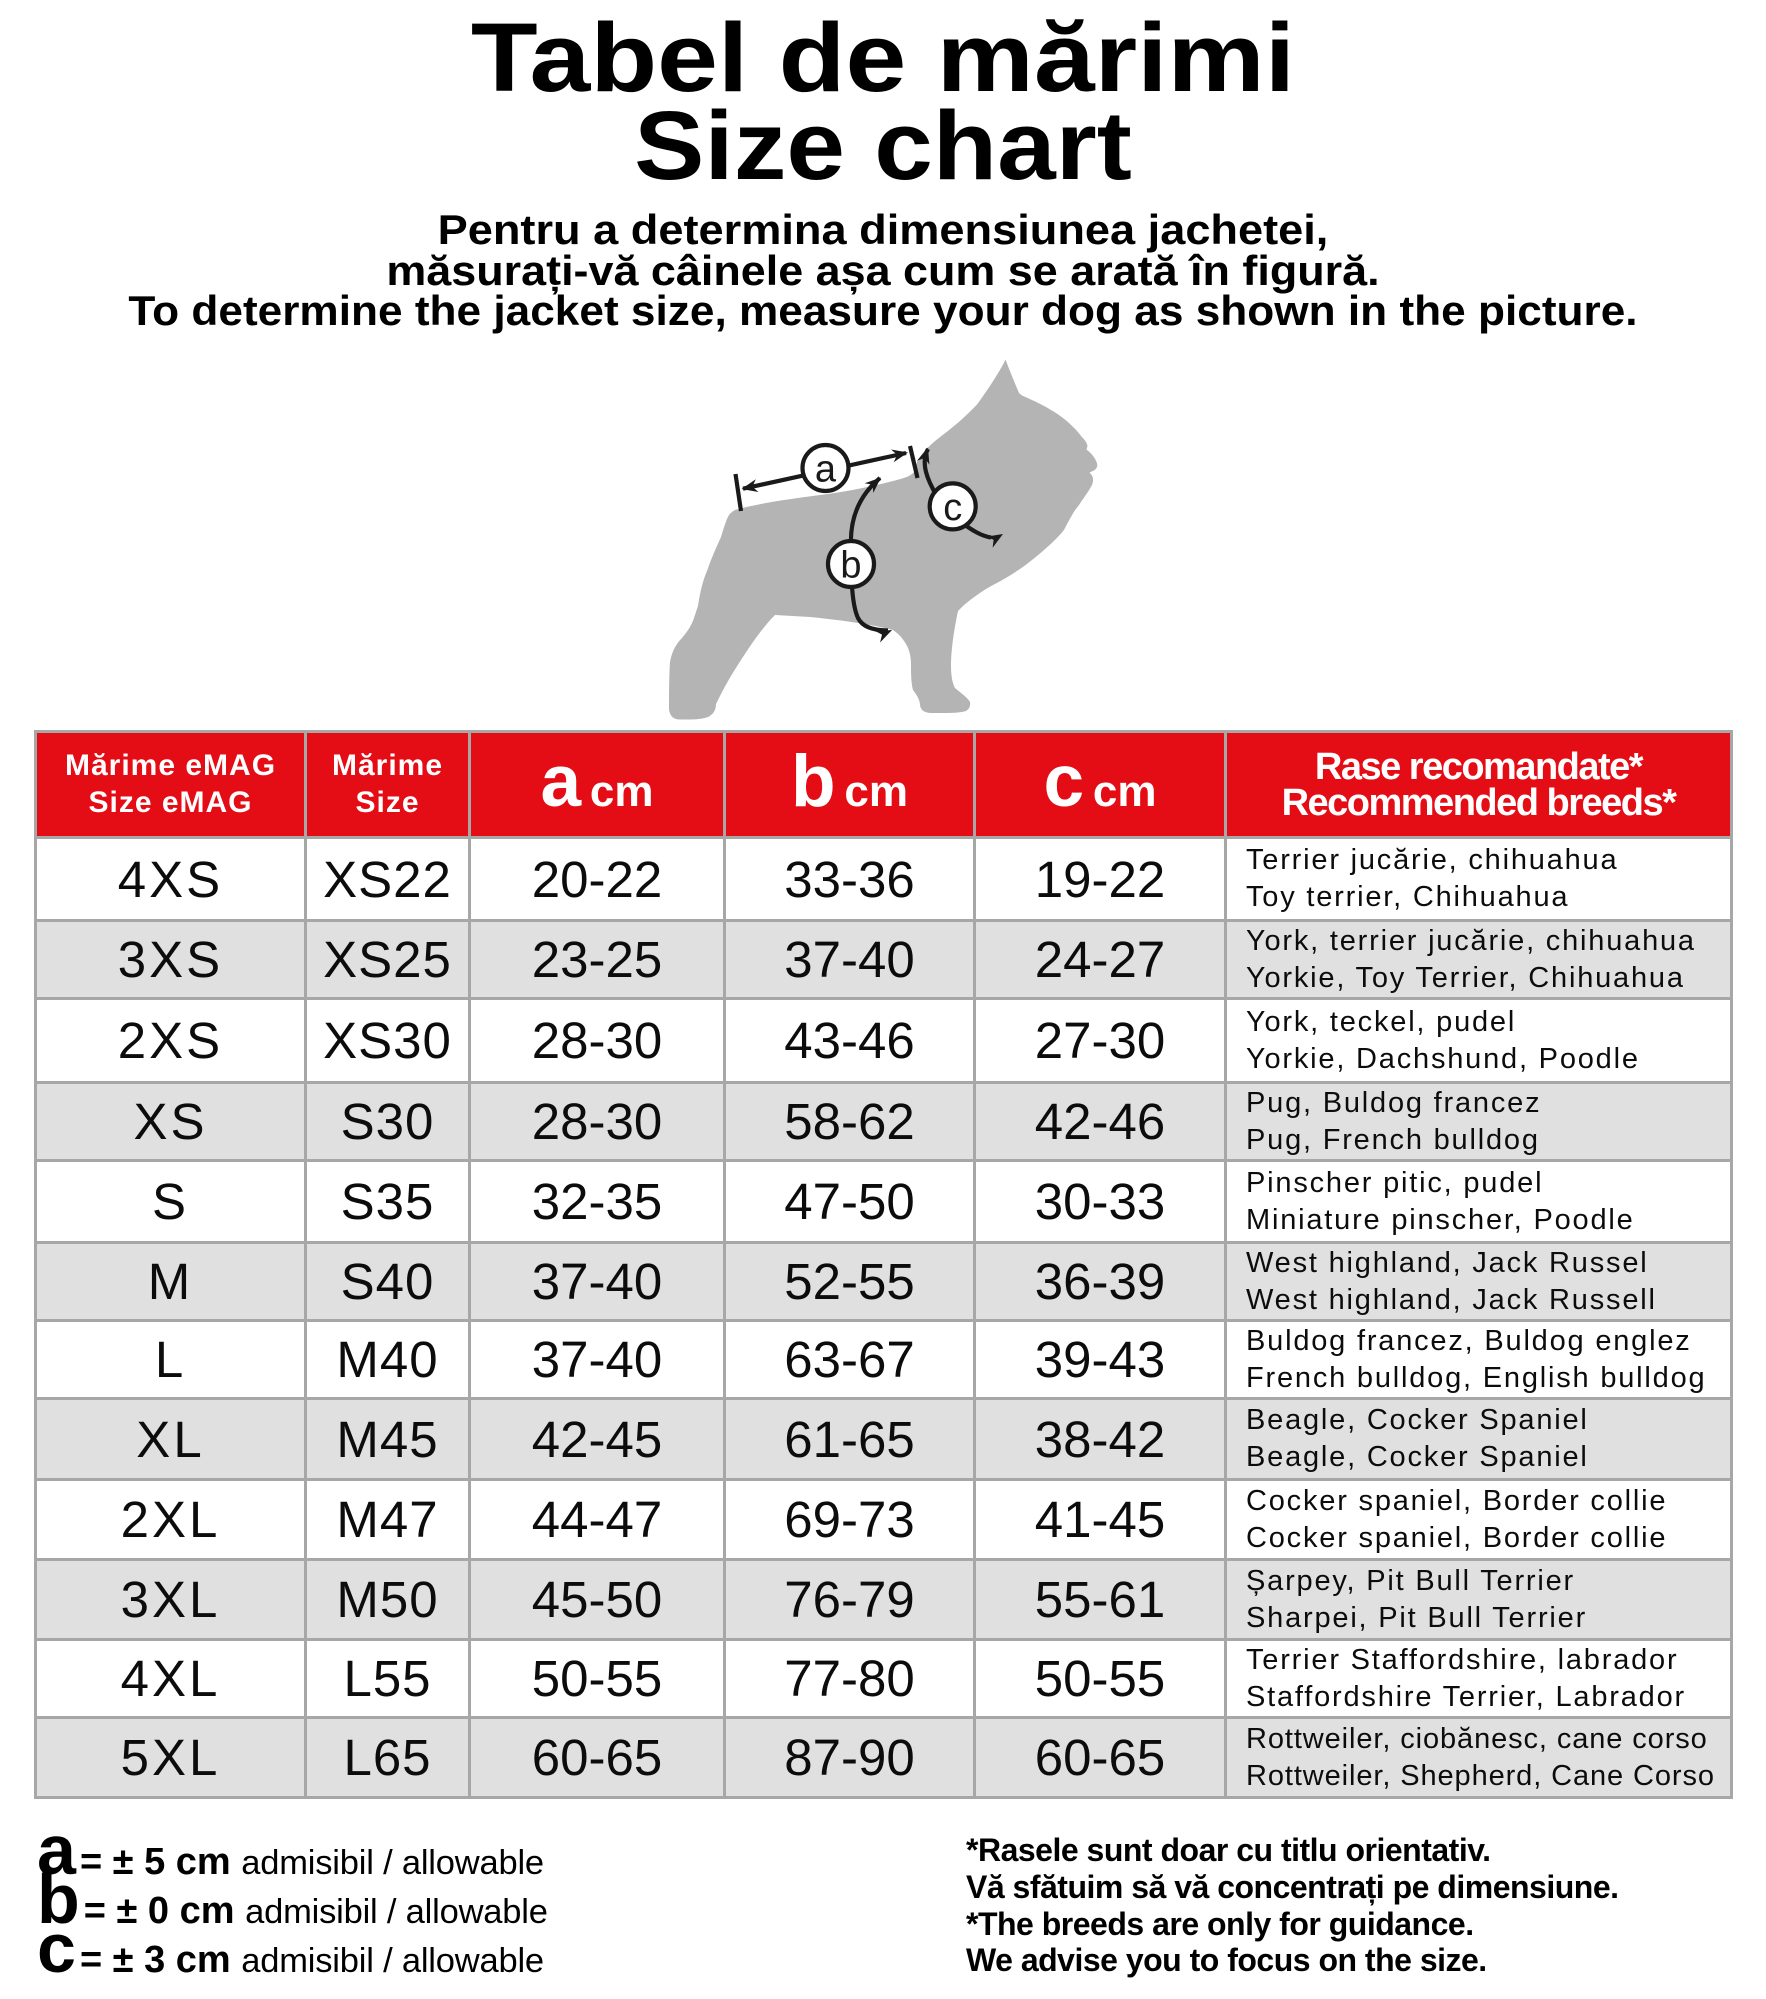 The image size is (1766, 1999). What do you see at coordinates (850, 566) in the screenshot?
I see `svg-text: b` at bounding box center [850, 566].